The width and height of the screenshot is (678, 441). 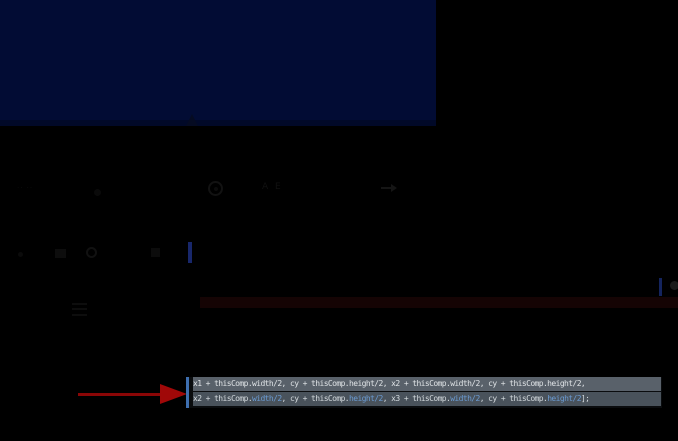 I want to click on toolbar-arrow-icon, so click(x=389, y=188).